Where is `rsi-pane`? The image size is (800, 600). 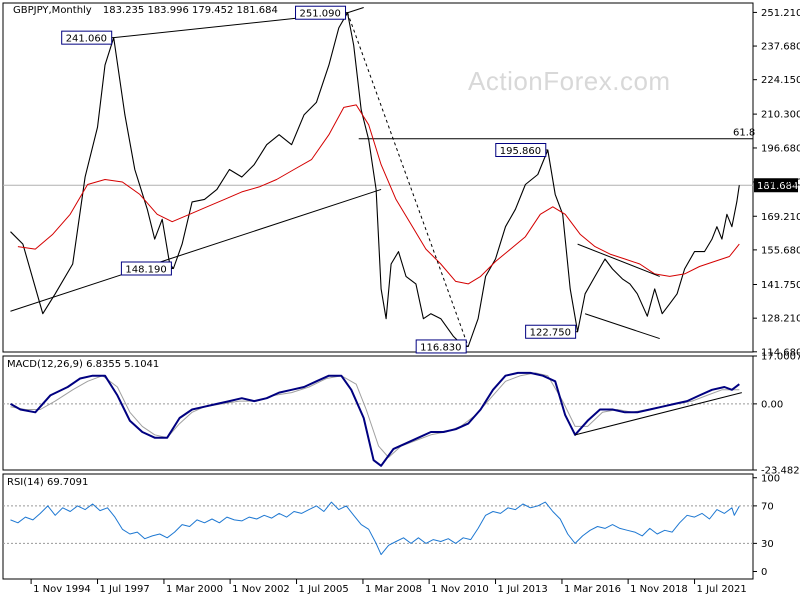
rsi-pane is located at coordinates (378, 528).